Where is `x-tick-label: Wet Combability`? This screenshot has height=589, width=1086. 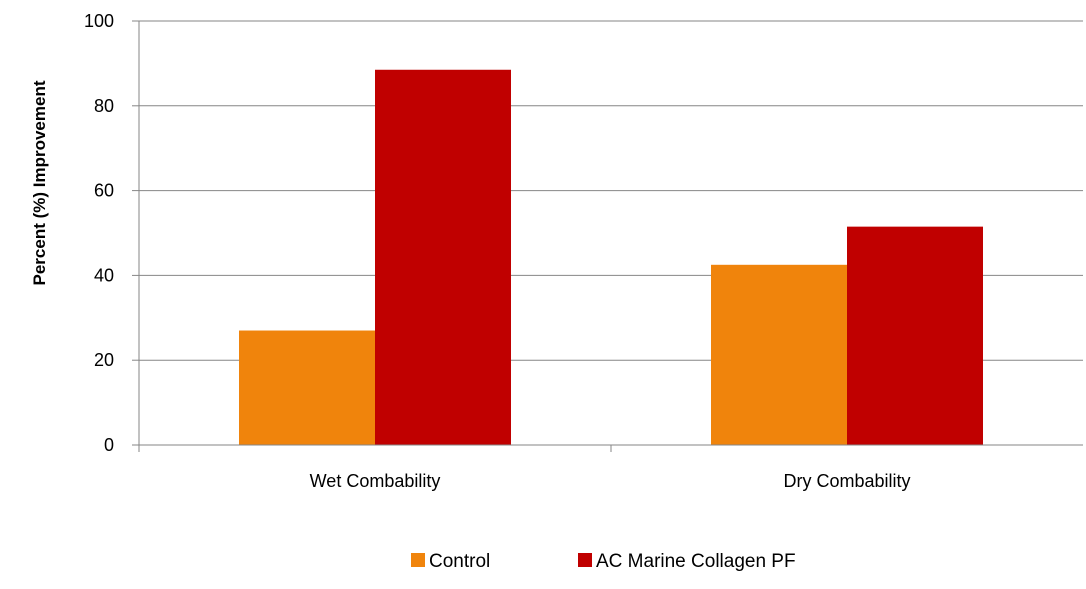 x-tick-label: Wet Combability is located at coordinates (375, 481).